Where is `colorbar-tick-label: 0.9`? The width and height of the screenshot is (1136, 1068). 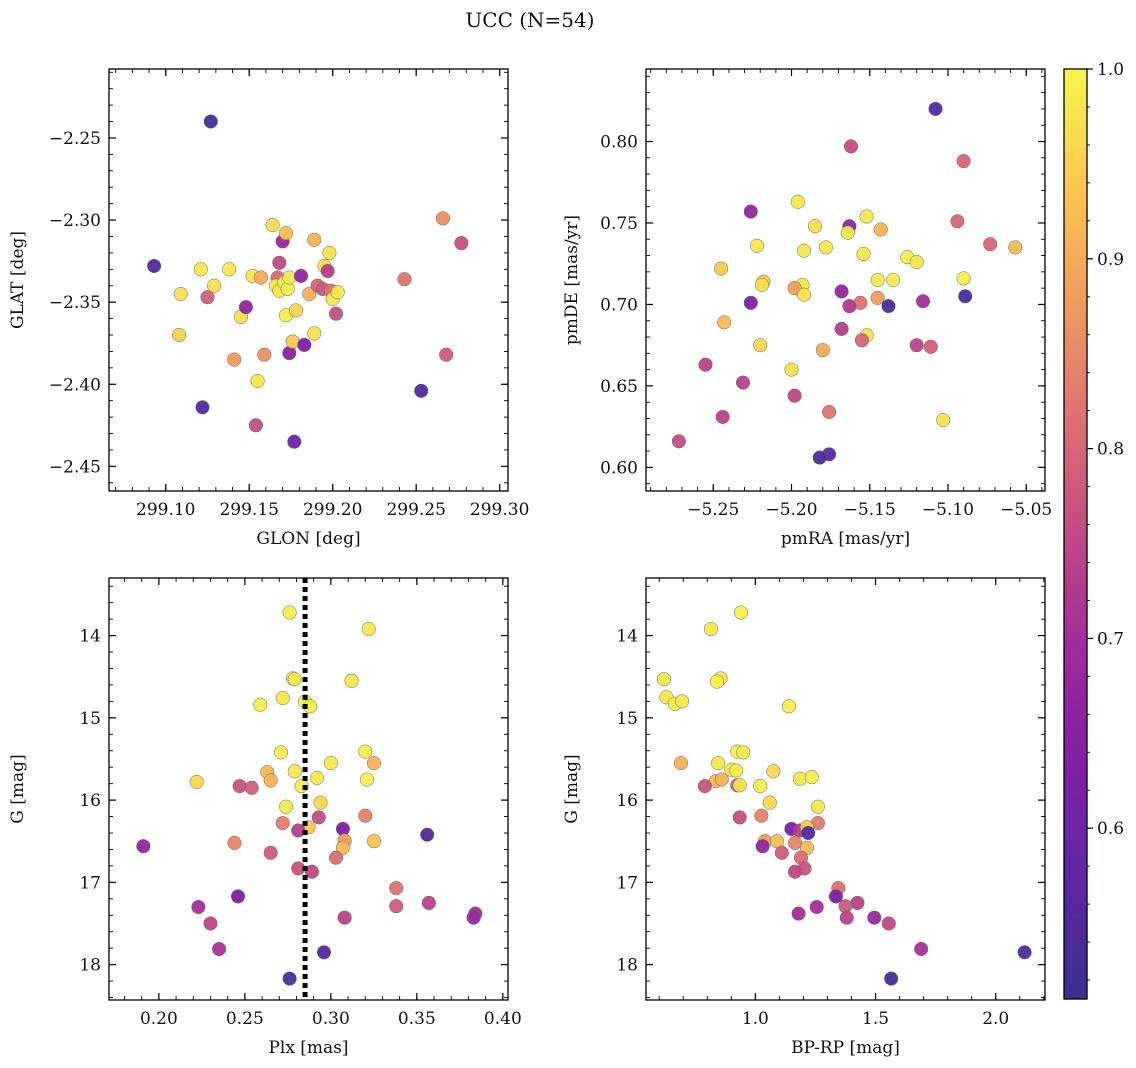 colorbar-tick-label: 0.9 is located at coordinates (1110, 260).